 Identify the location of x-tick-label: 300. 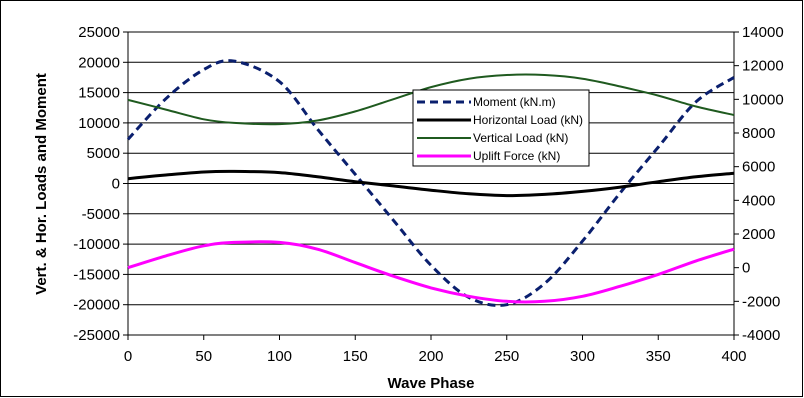
(582, 356).